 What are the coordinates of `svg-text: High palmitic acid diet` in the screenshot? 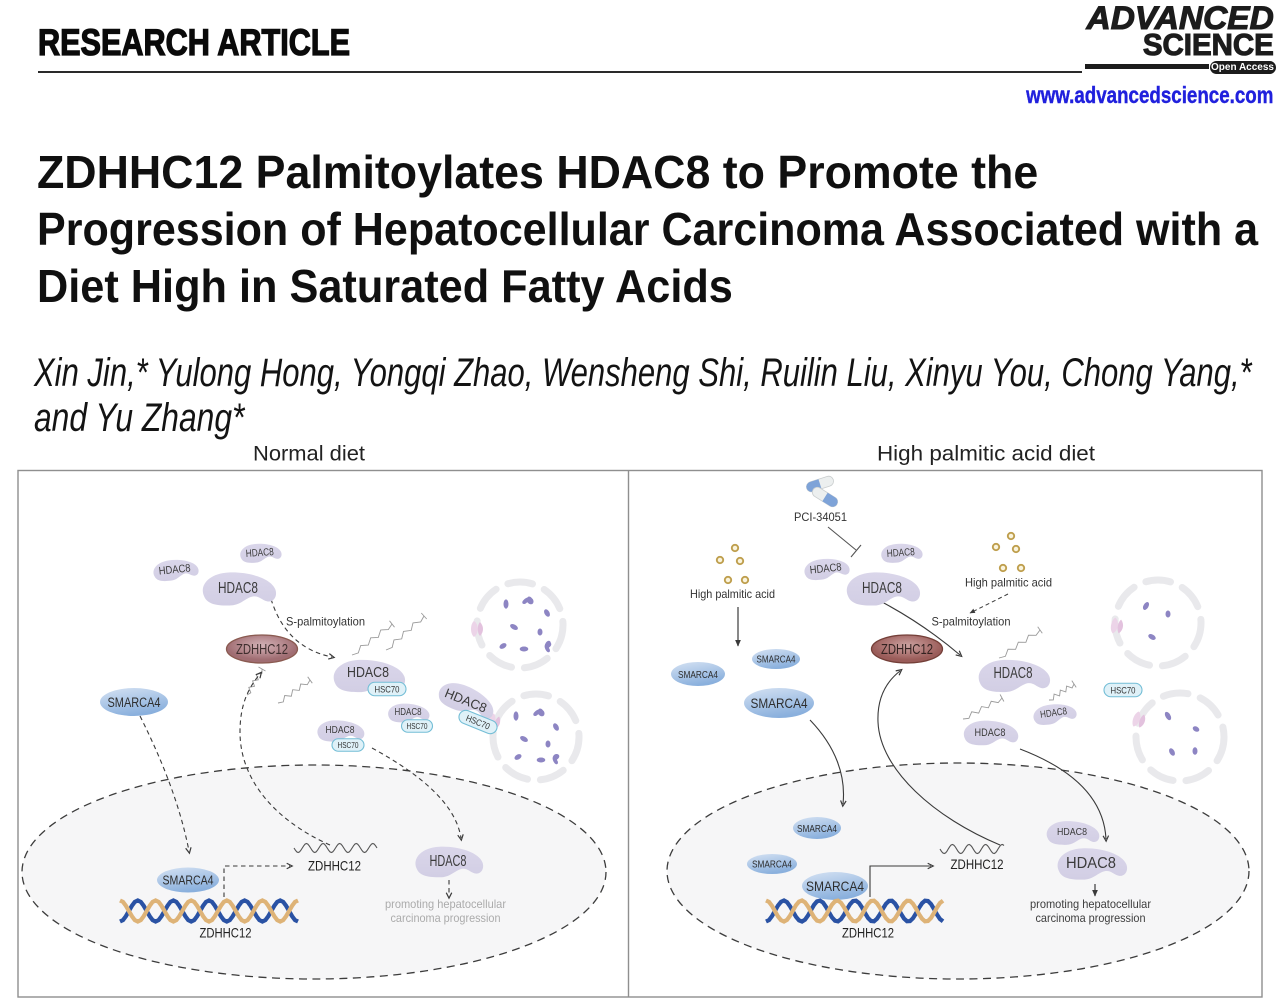 It's located at (986, 454).